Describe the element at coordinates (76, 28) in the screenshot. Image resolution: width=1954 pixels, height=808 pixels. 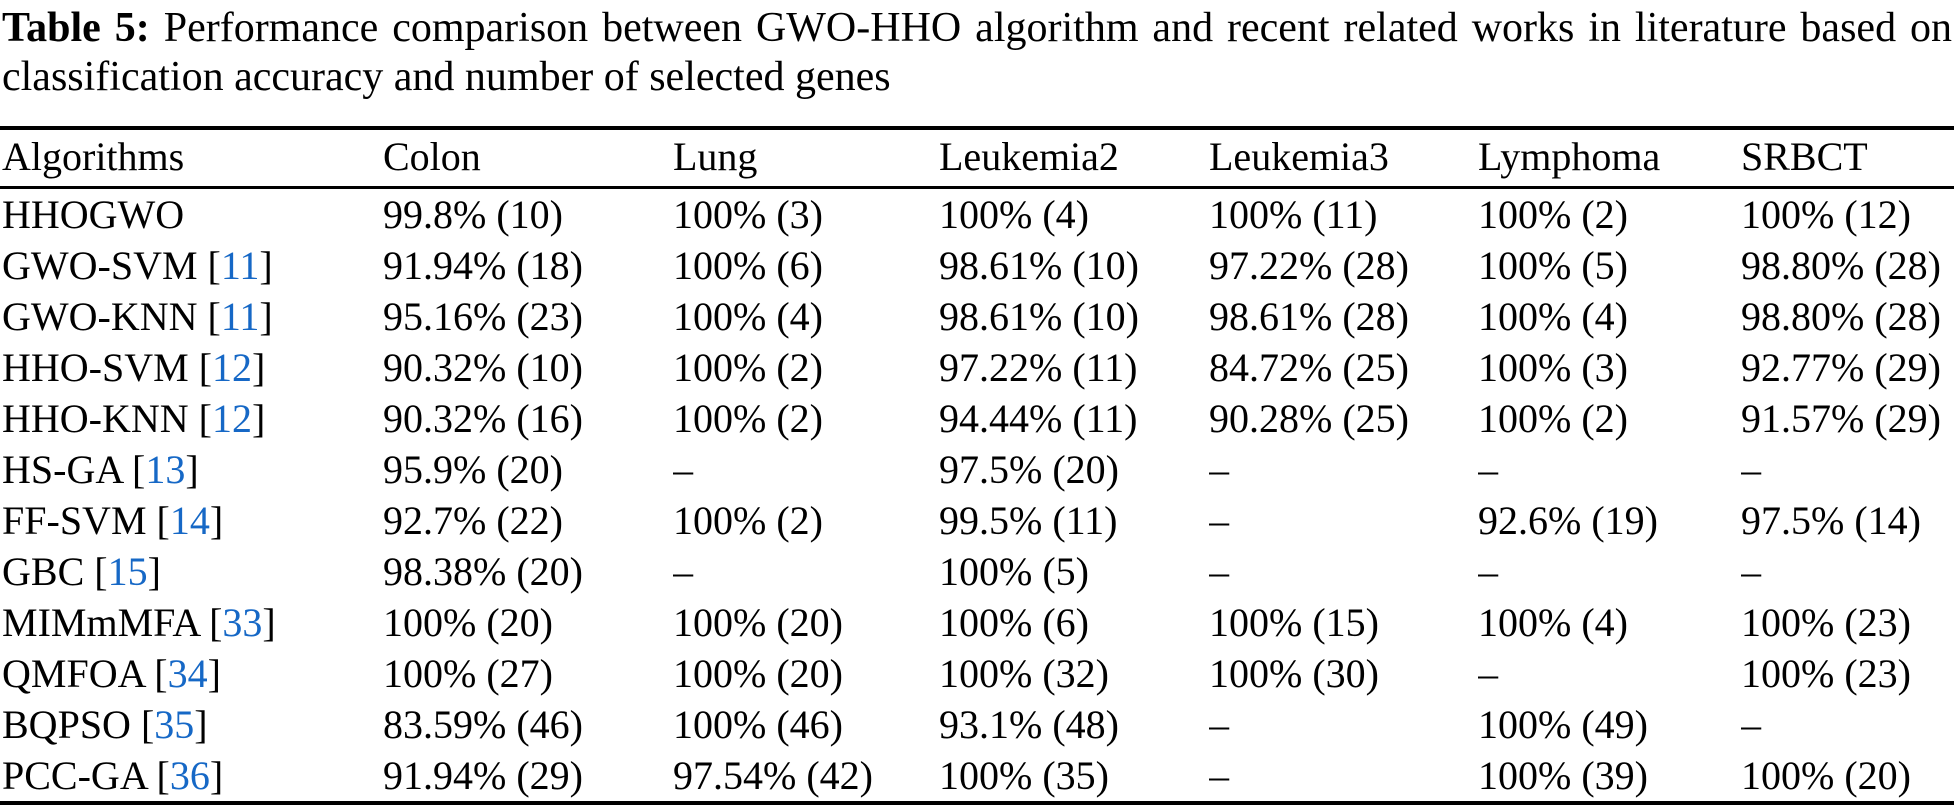
I see `caption-label: Table 5:` at that location.